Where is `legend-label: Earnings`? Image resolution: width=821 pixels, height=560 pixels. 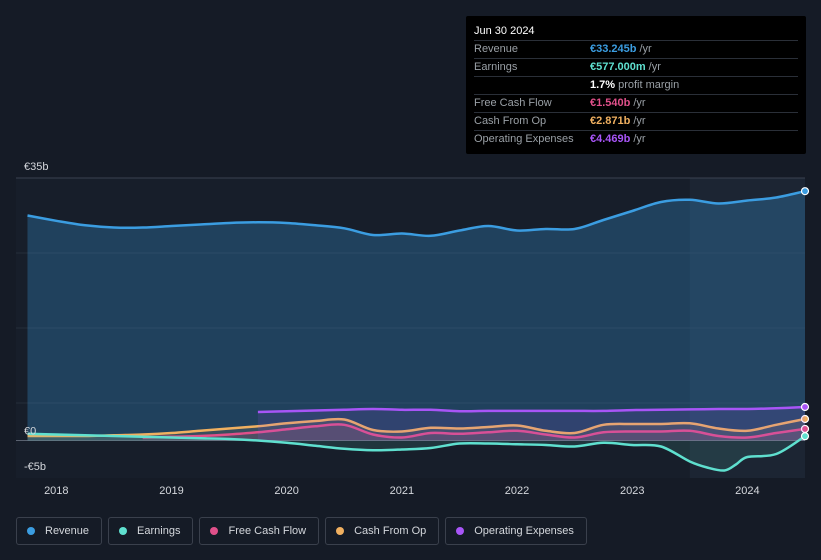 legend-label: Earnings is located at coordinates (159, 531).